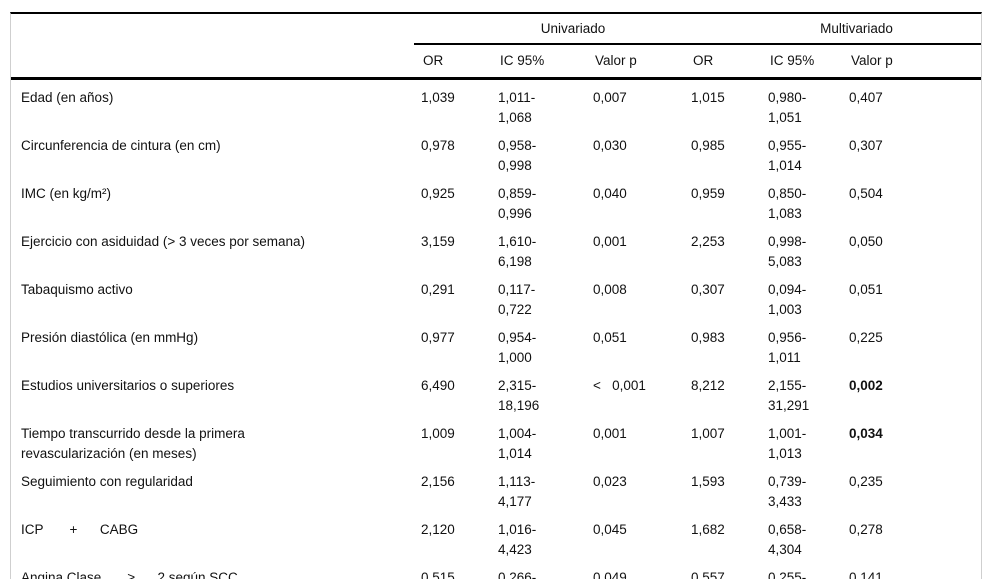 This screenshot has height=579, width=992. What do you see at coordinates (708, 145) in the screenshot?
I see `multi-or-cell: 0,985` at bounding box center [708, 145].